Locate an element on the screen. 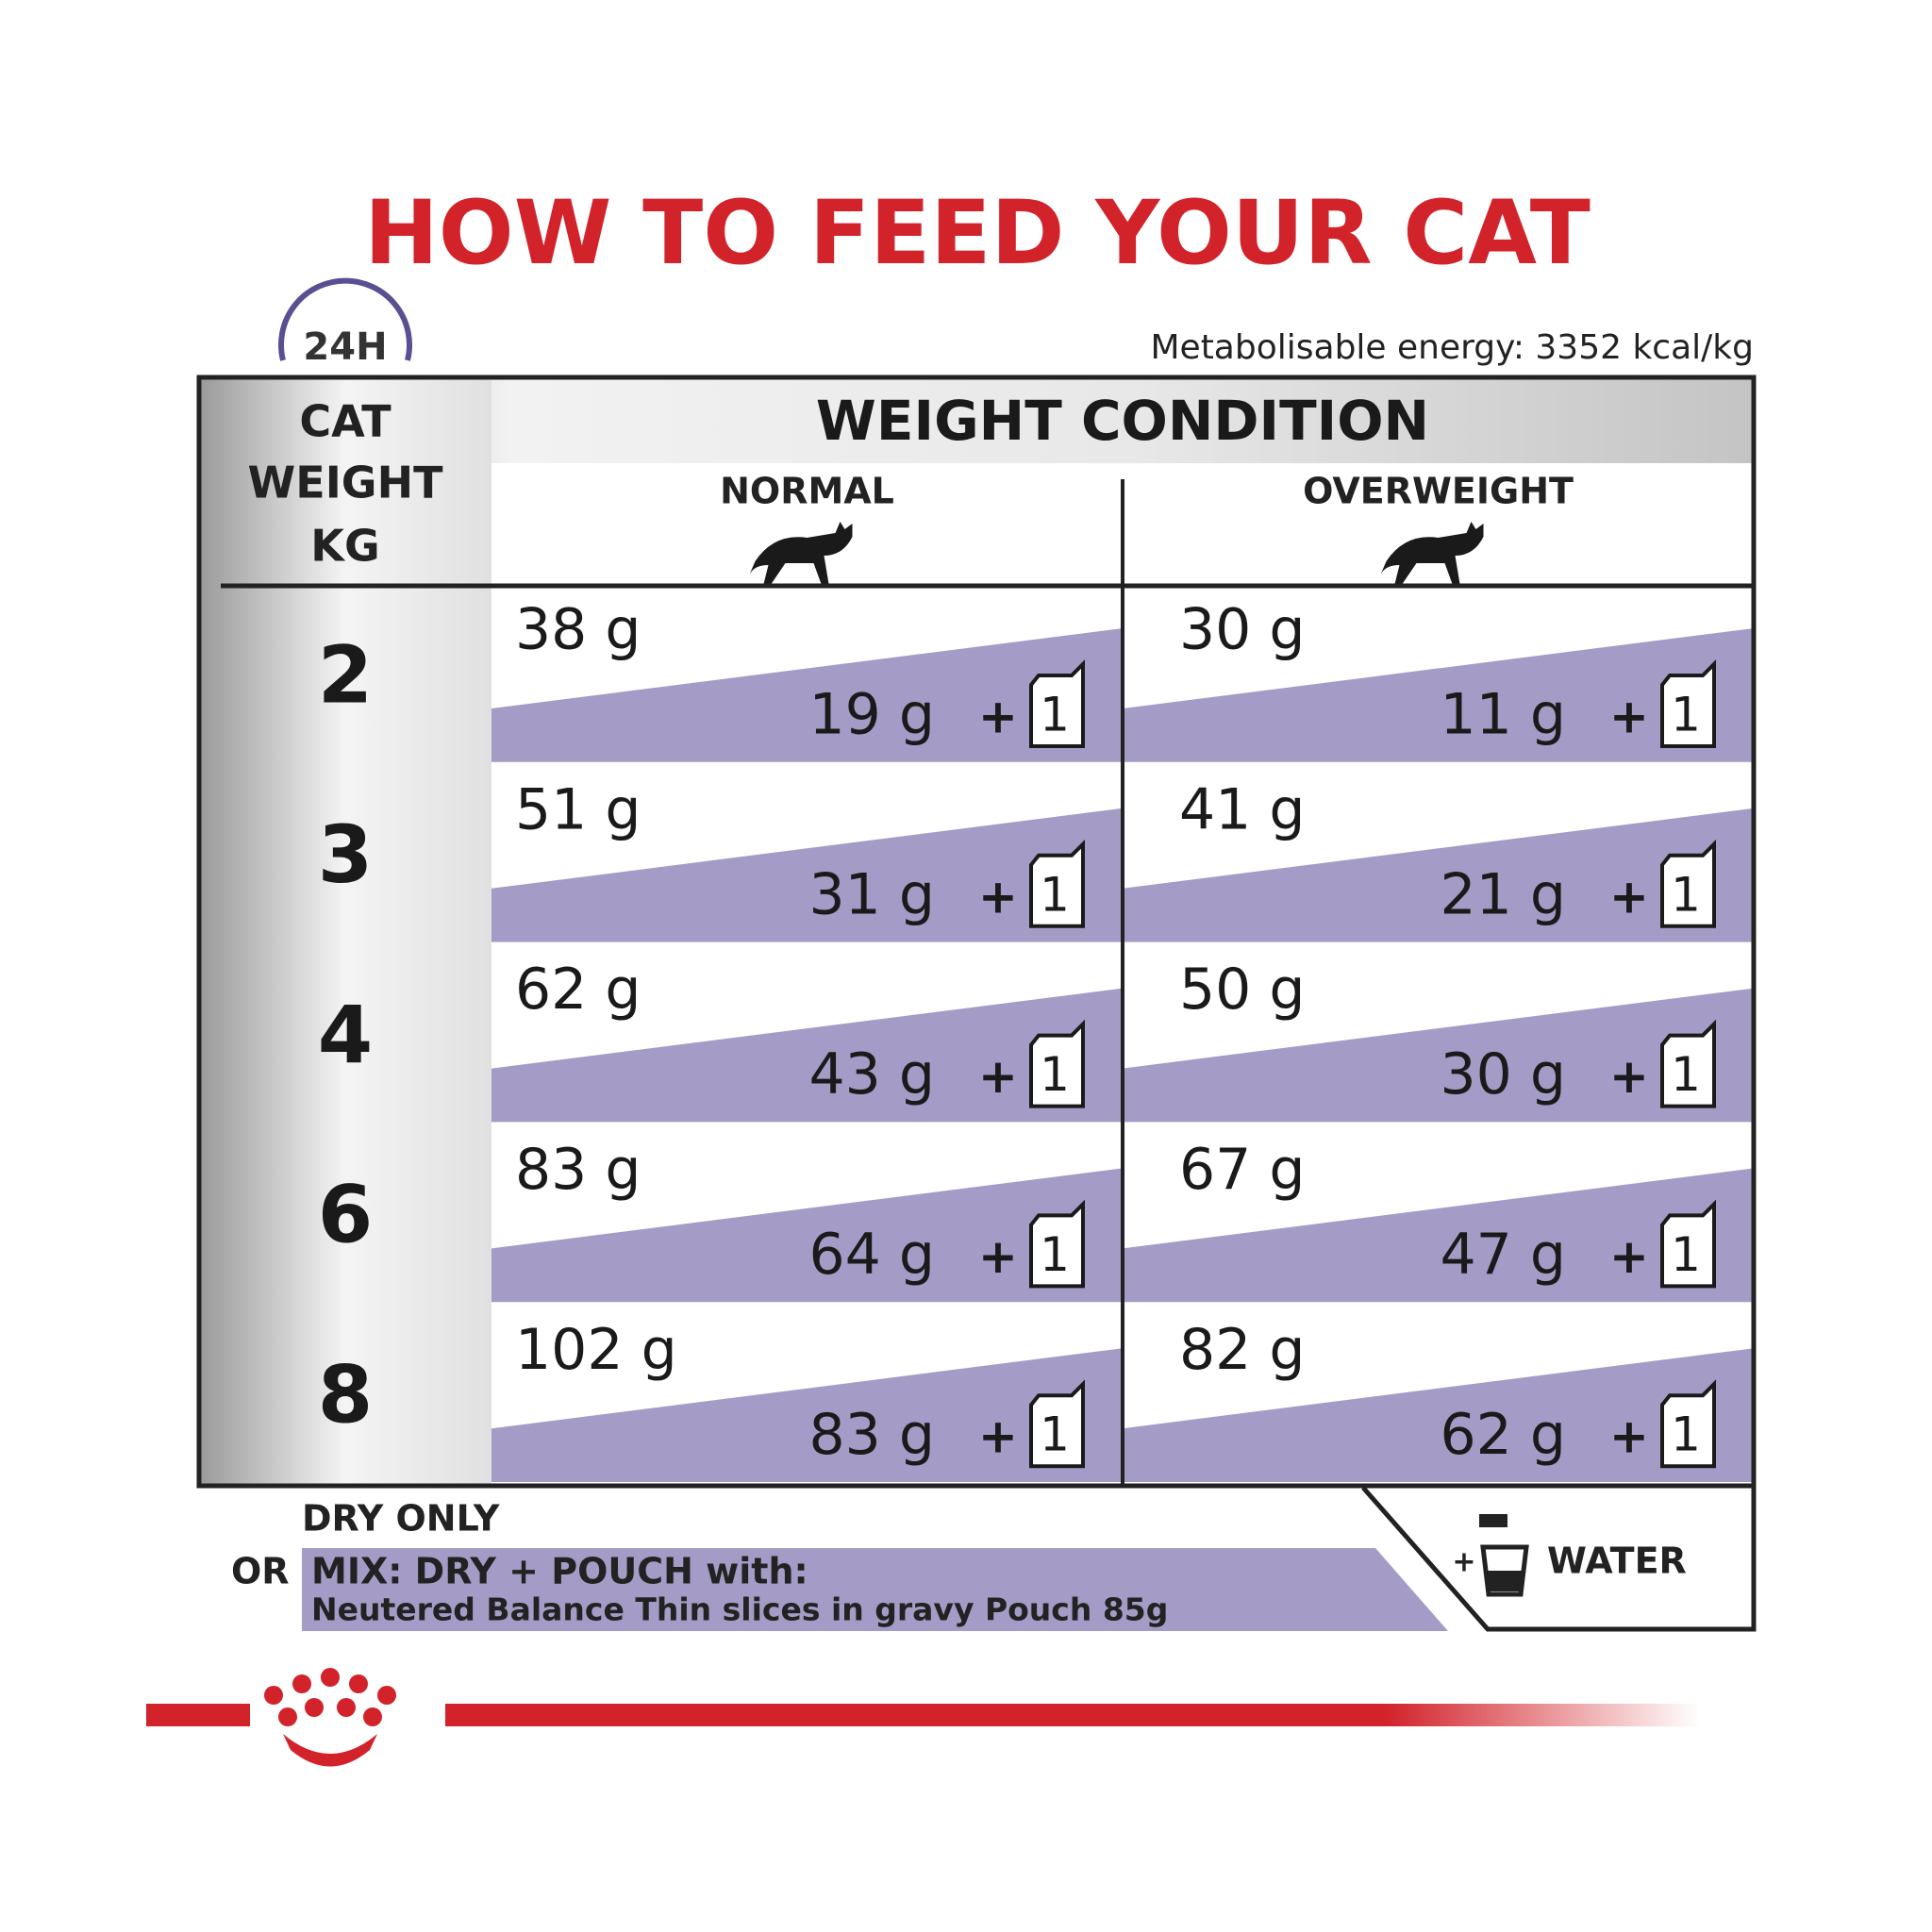 Image resolution: width=1932 pixels, height=1932 pixels. dry-amount: 67 g is located at coordinates (1243, 1170).